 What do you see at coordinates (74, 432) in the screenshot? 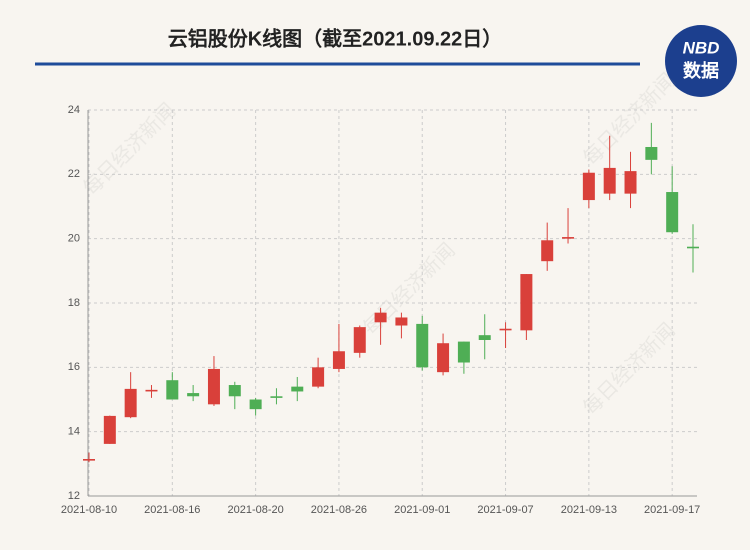
I see `y-tick-label: 14` at bounding box center [74, 432].